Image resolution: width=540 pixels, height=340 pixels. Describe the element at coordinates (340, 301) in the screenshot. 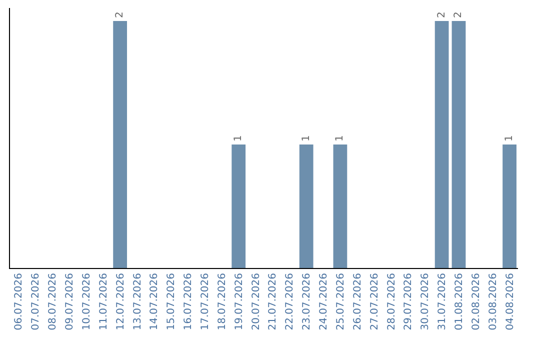

I see `x-tick-label: 25.07.2026` at that location.